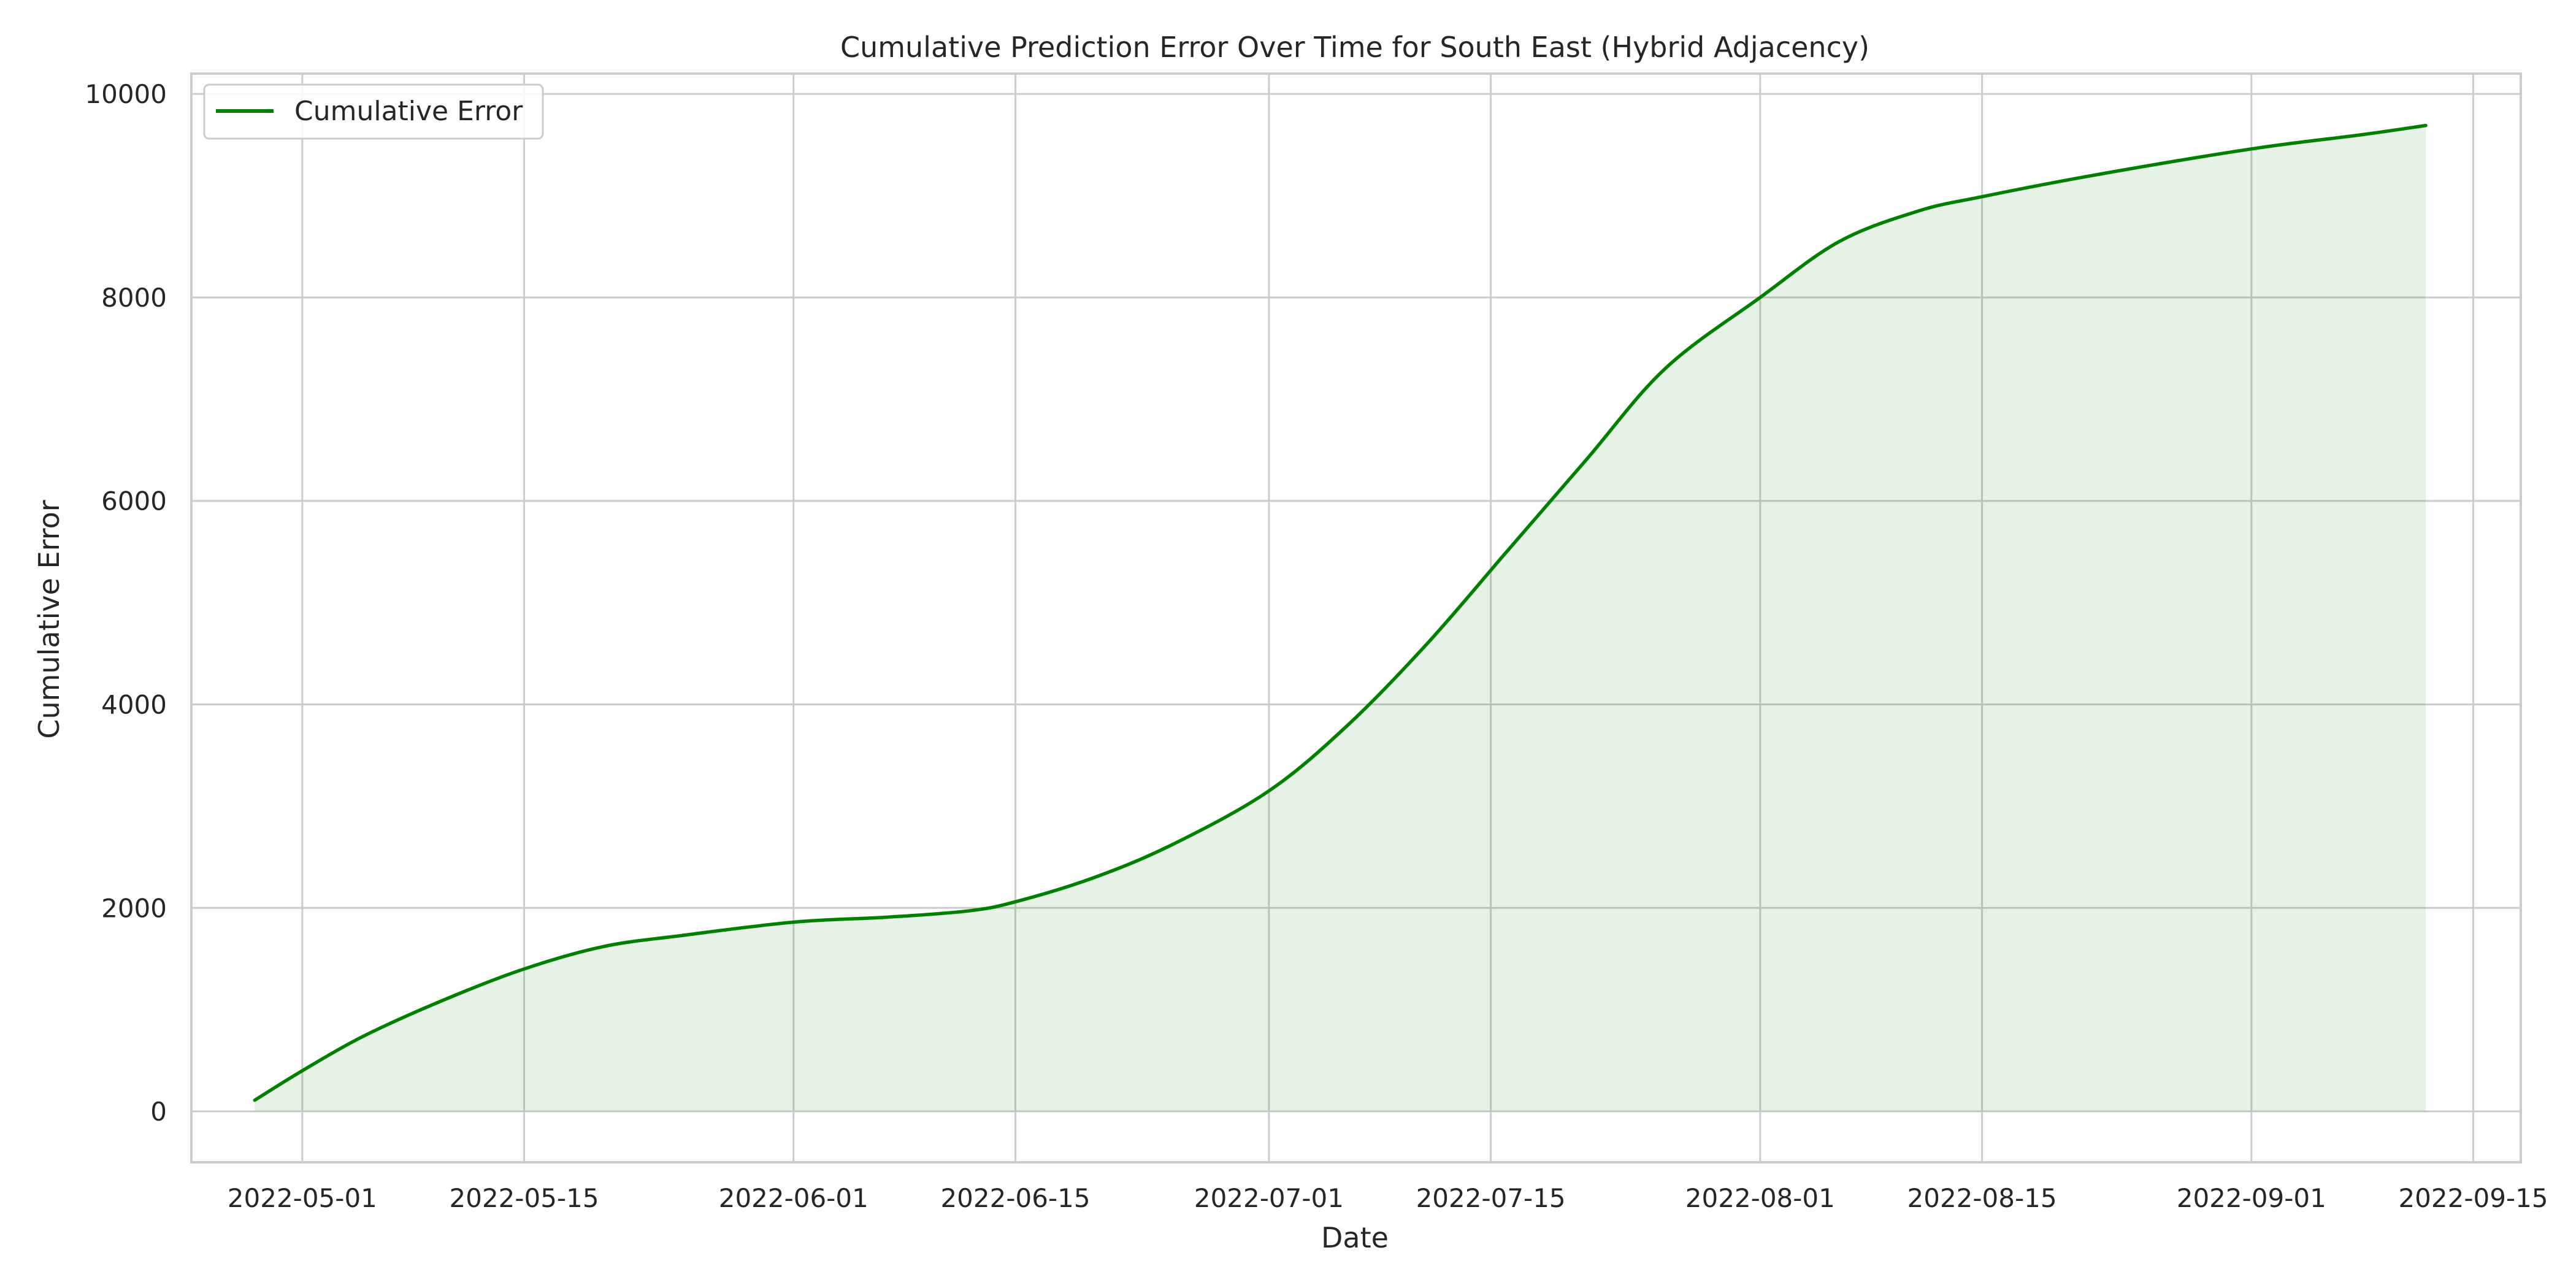 The width and height of the screenshot is (2576, 1288). Describe the element at coordinates (2473, 1198) in the screenshot. I see `x-tick-label: 2022-09-15` at that location.